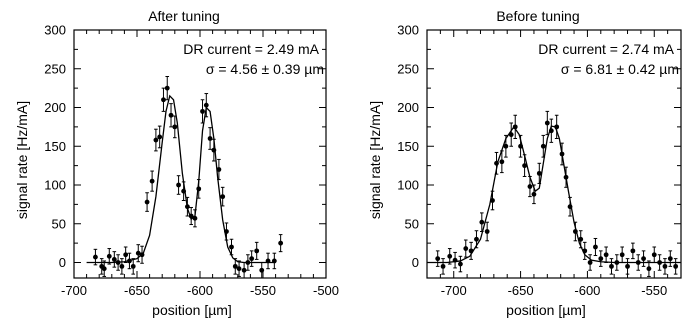  Describe the element at coordinates (454, 290) in the screenshot. I see `x-tick-label: -700` at that location.